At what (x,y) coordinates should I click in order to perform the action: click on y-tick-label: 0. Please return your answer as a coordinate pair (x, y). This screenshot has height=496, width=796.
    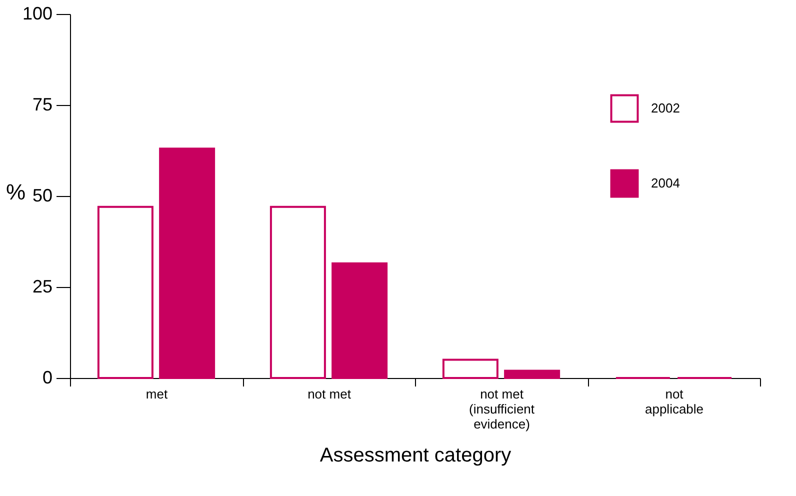
    Looking at the image, I should click on (47, 378).